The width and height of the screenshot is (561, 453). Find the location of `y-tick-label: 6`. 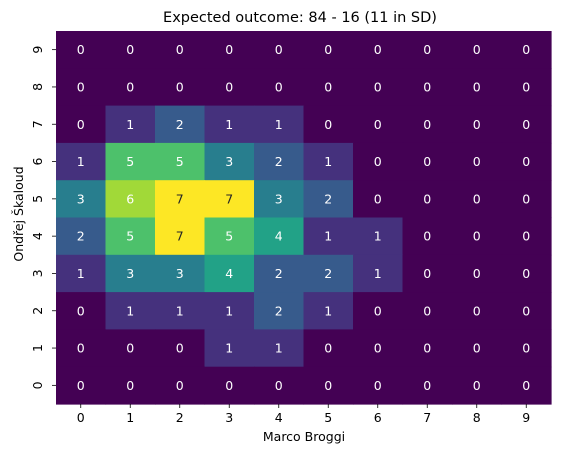

y-tick-label: 6 is located at coordinates (37, 162).